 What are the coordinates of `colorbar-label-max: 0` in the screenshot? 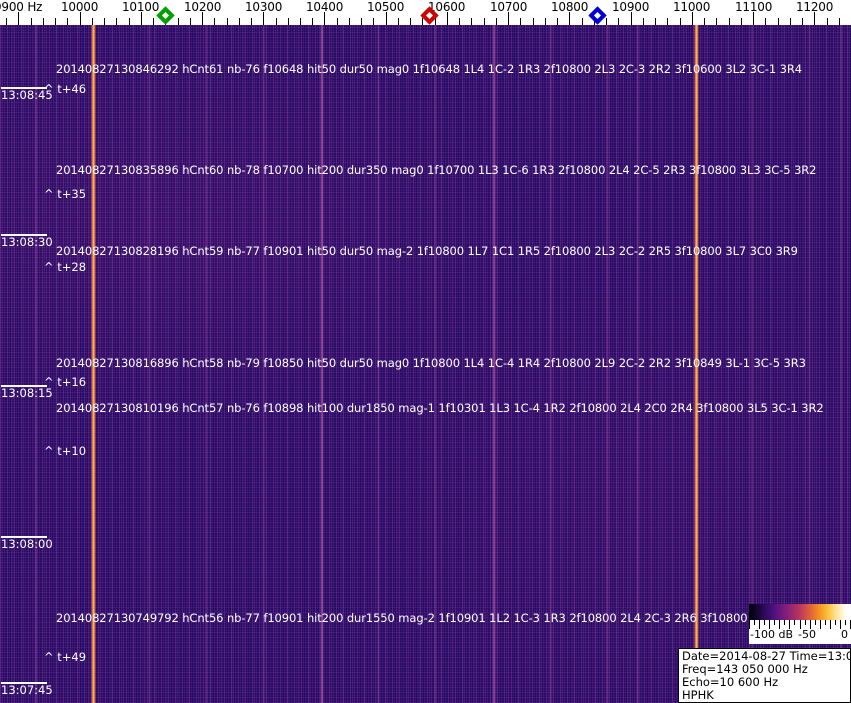 It's located at (844, 634).